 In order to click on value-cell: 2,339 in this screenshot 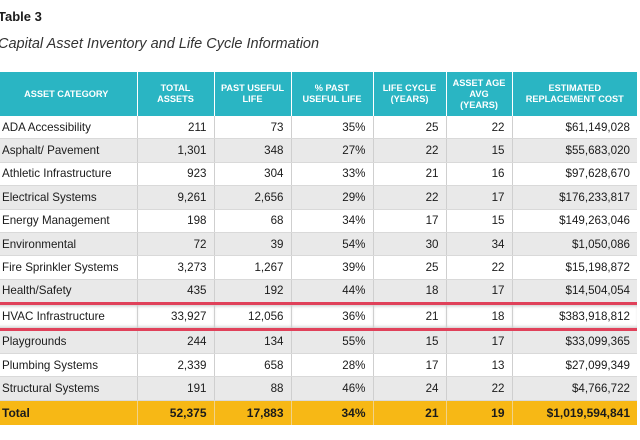, I will do `click(176, 365)`.